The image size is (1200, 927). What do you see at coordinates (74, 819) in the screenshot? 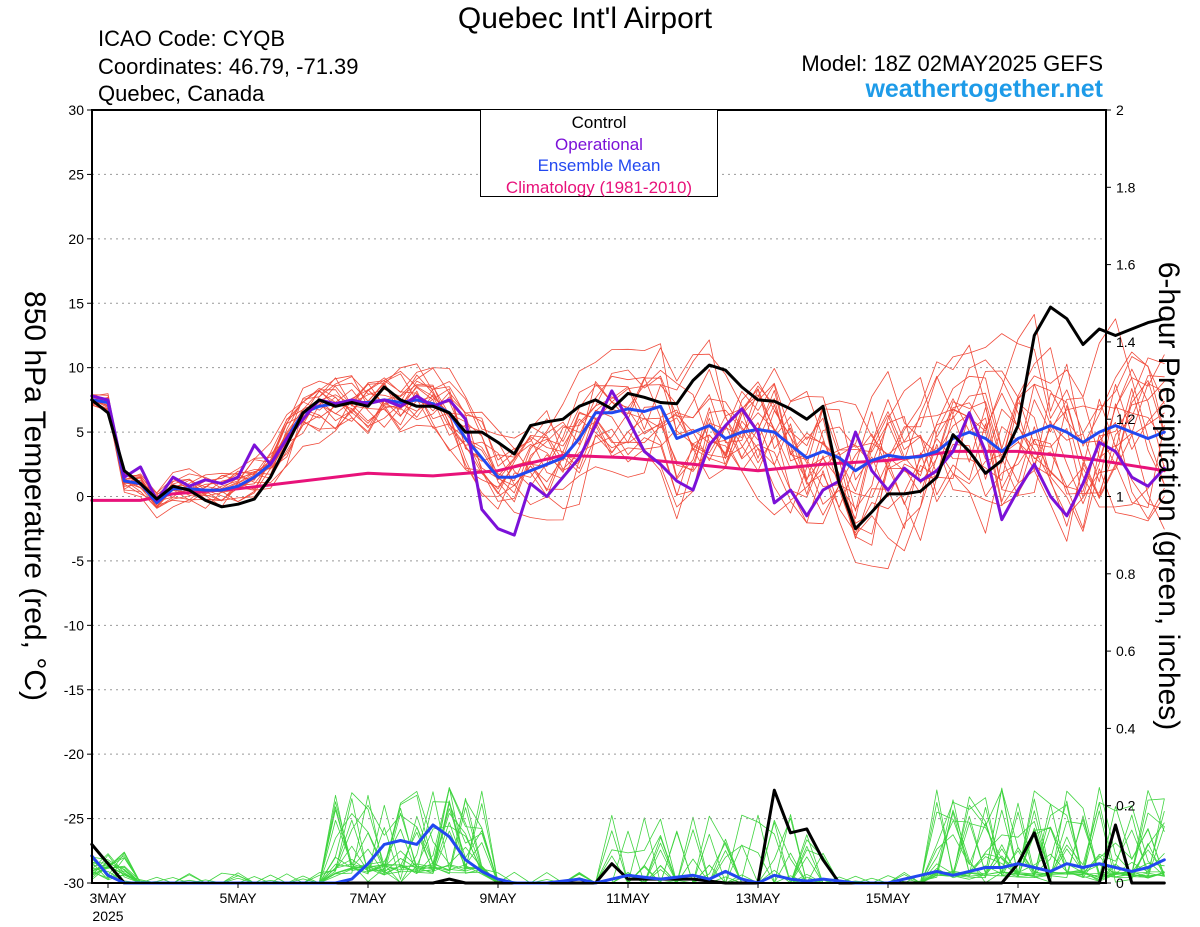
I see `y-left-tick-label: -25` at bounding box center [74, 819].